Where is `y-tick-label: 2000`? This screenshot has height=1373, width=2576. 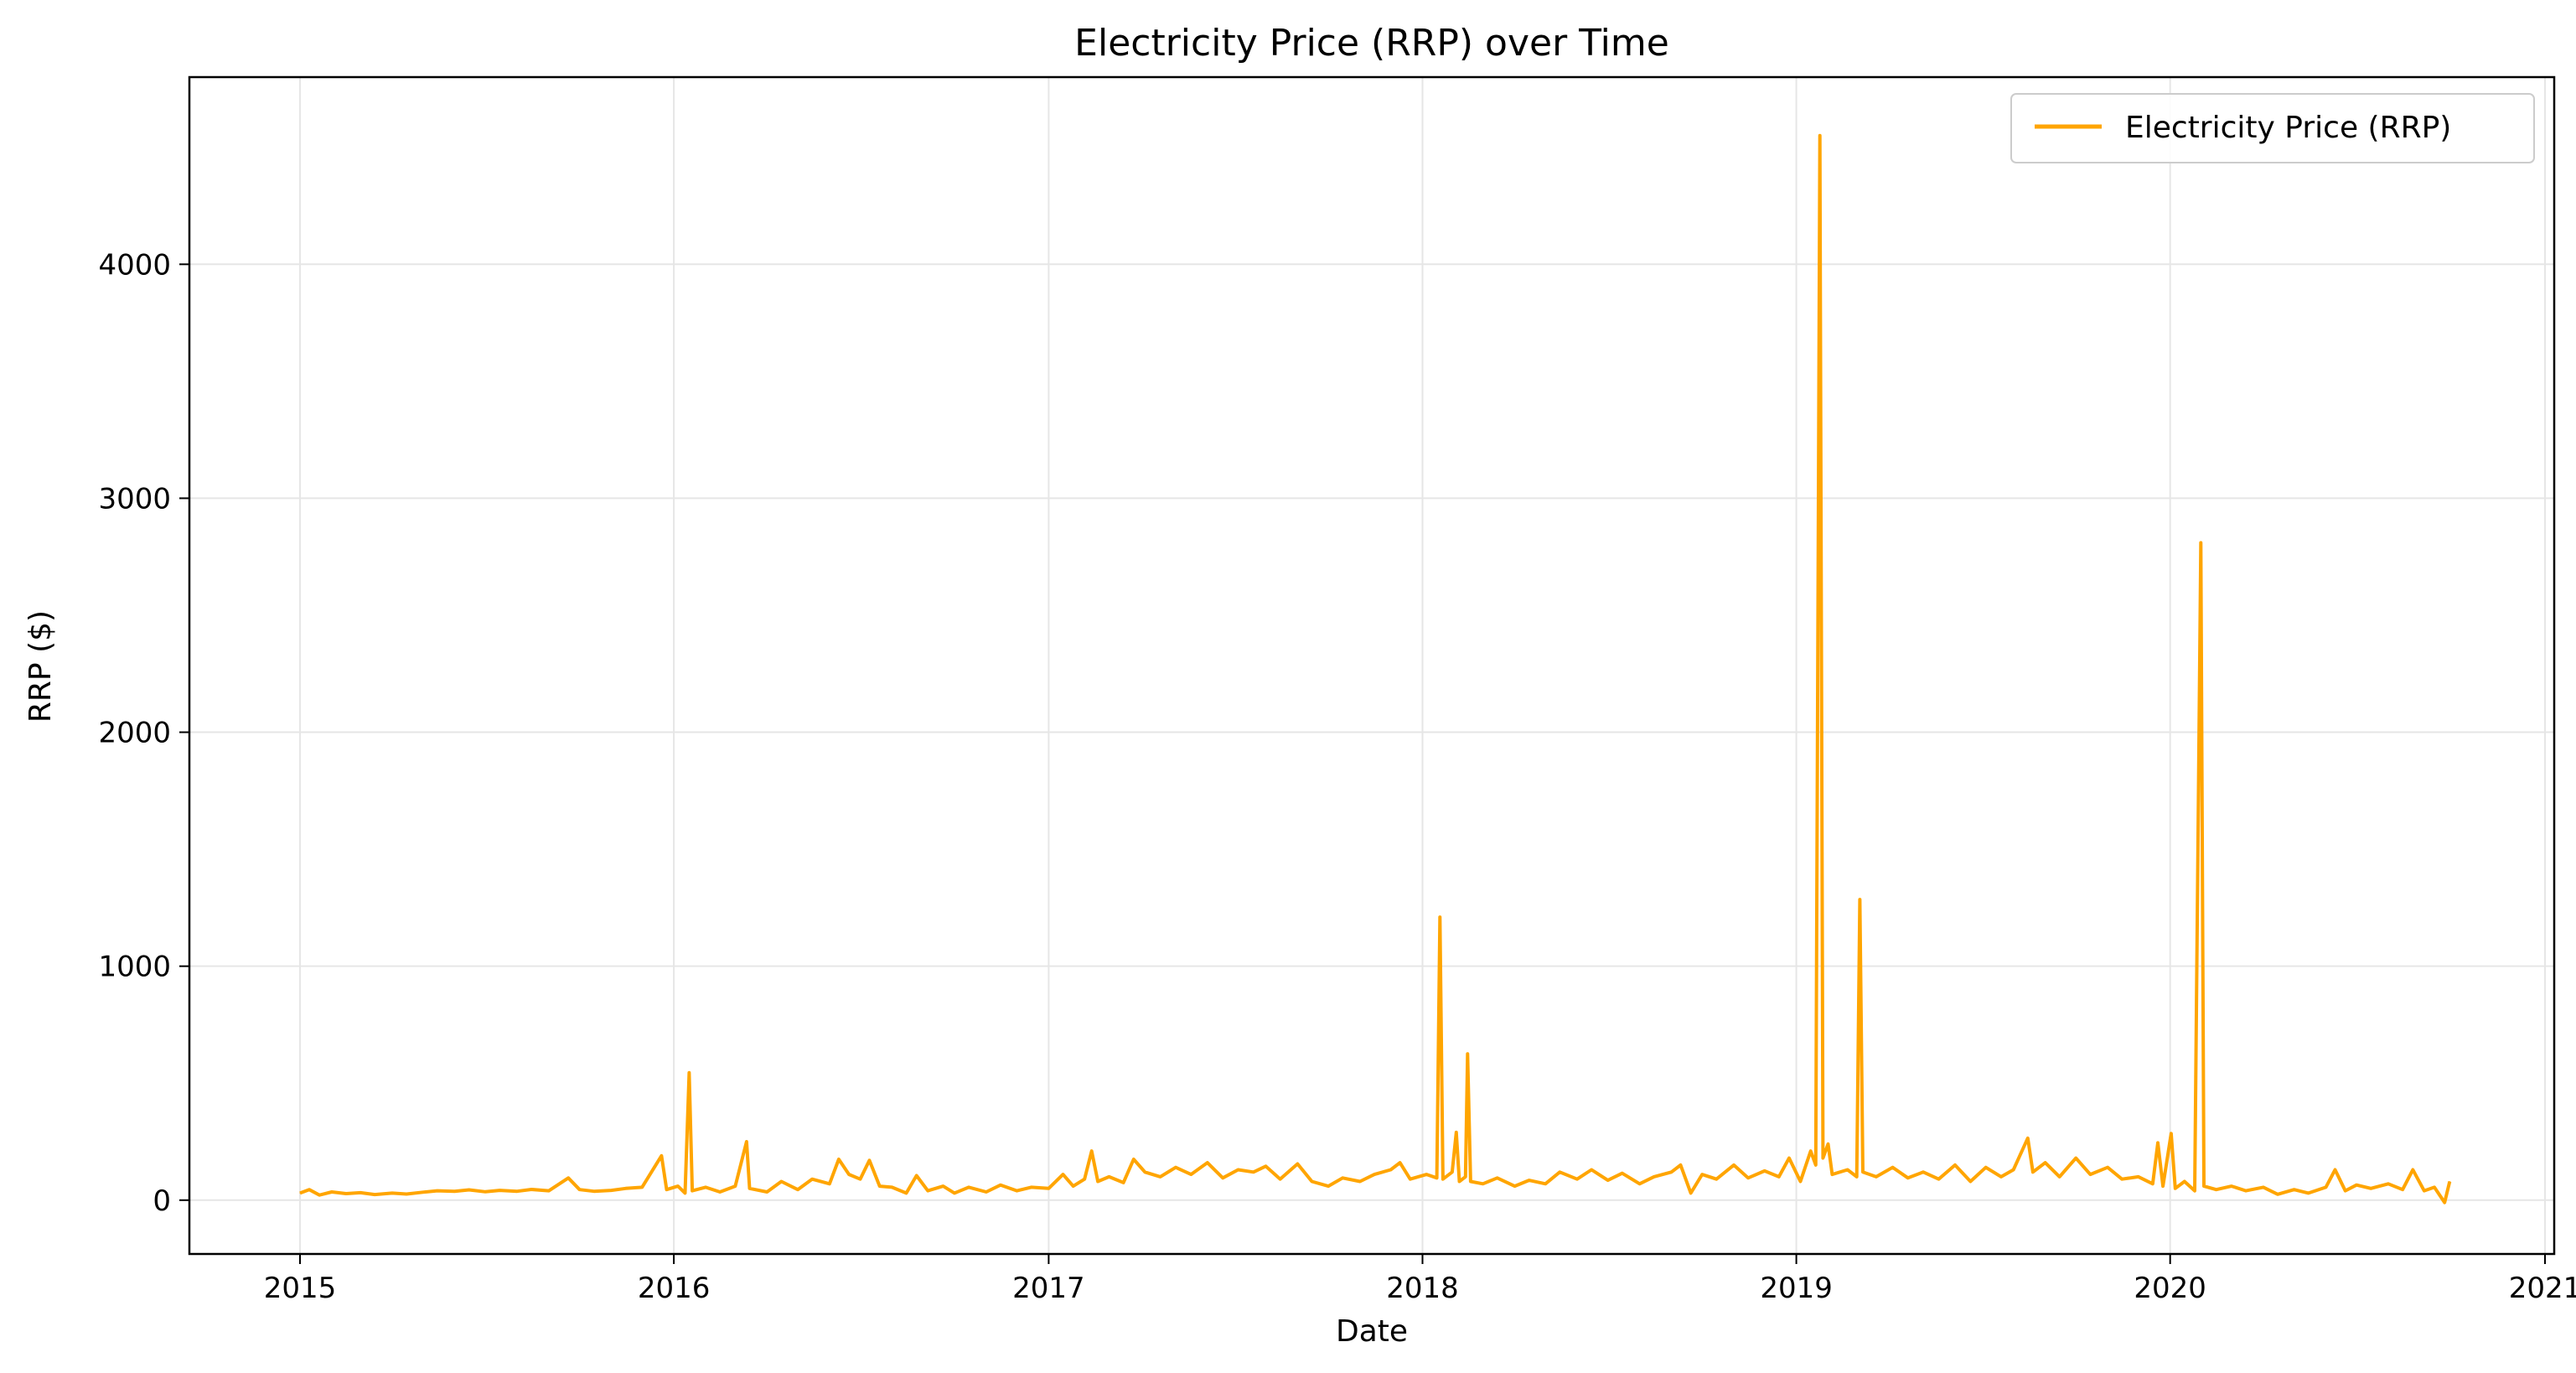 y-tick-label: 2000 is located at coordinates (134, 733).